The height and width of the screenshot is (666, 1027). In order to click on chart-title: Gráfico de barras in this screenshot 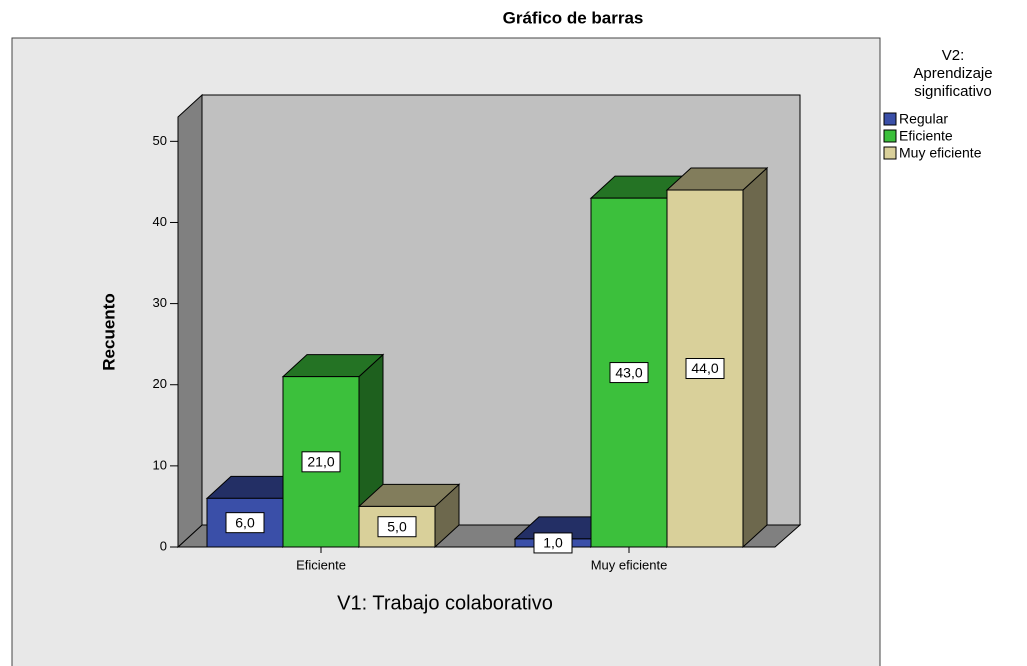, I will do `click(573, 17)`.